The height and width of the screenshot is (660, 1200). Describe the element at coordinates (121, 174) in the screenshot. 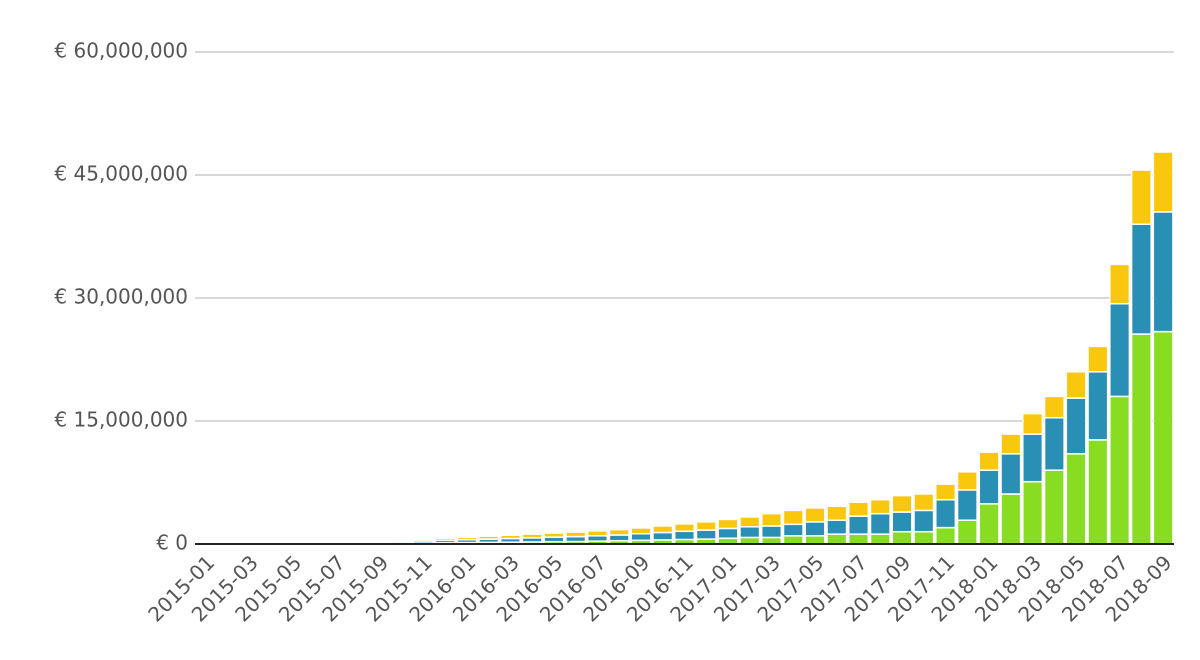

I see `y-tick-label: € 45,000,000` at that location.